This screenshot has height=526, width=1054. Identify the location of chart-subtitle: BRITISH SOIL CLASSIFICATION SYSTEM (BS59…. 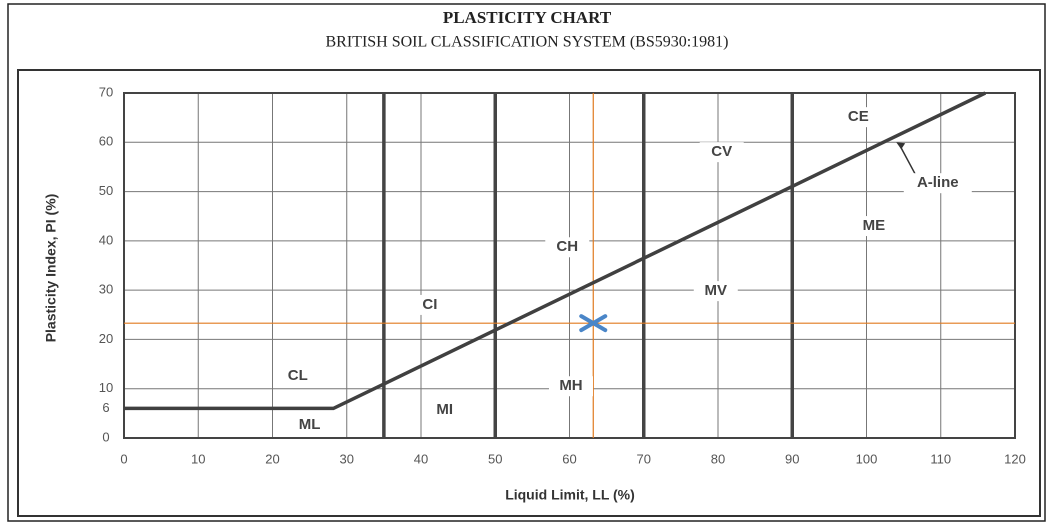
(527, 42).